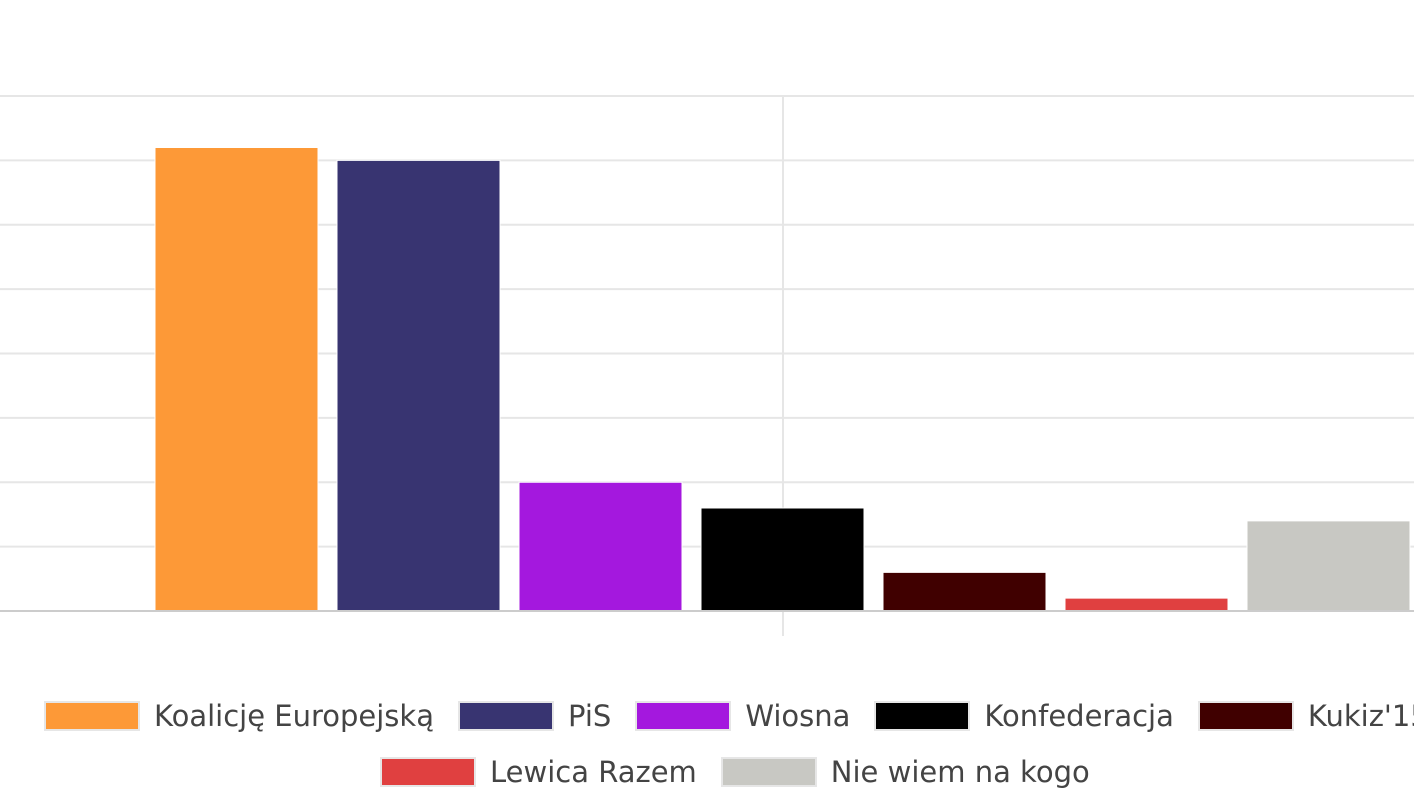  Describe the element at coordinates (742, 716) in the screenshot. I see `legend-item-wiosna: Wiosna` at that location.